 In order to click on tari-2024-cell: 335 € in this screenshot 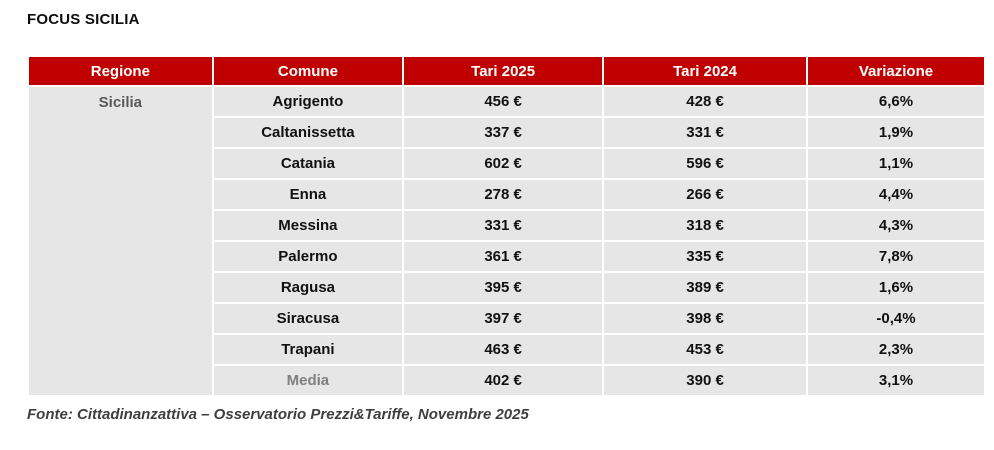, I will do `click(705, 256)`.